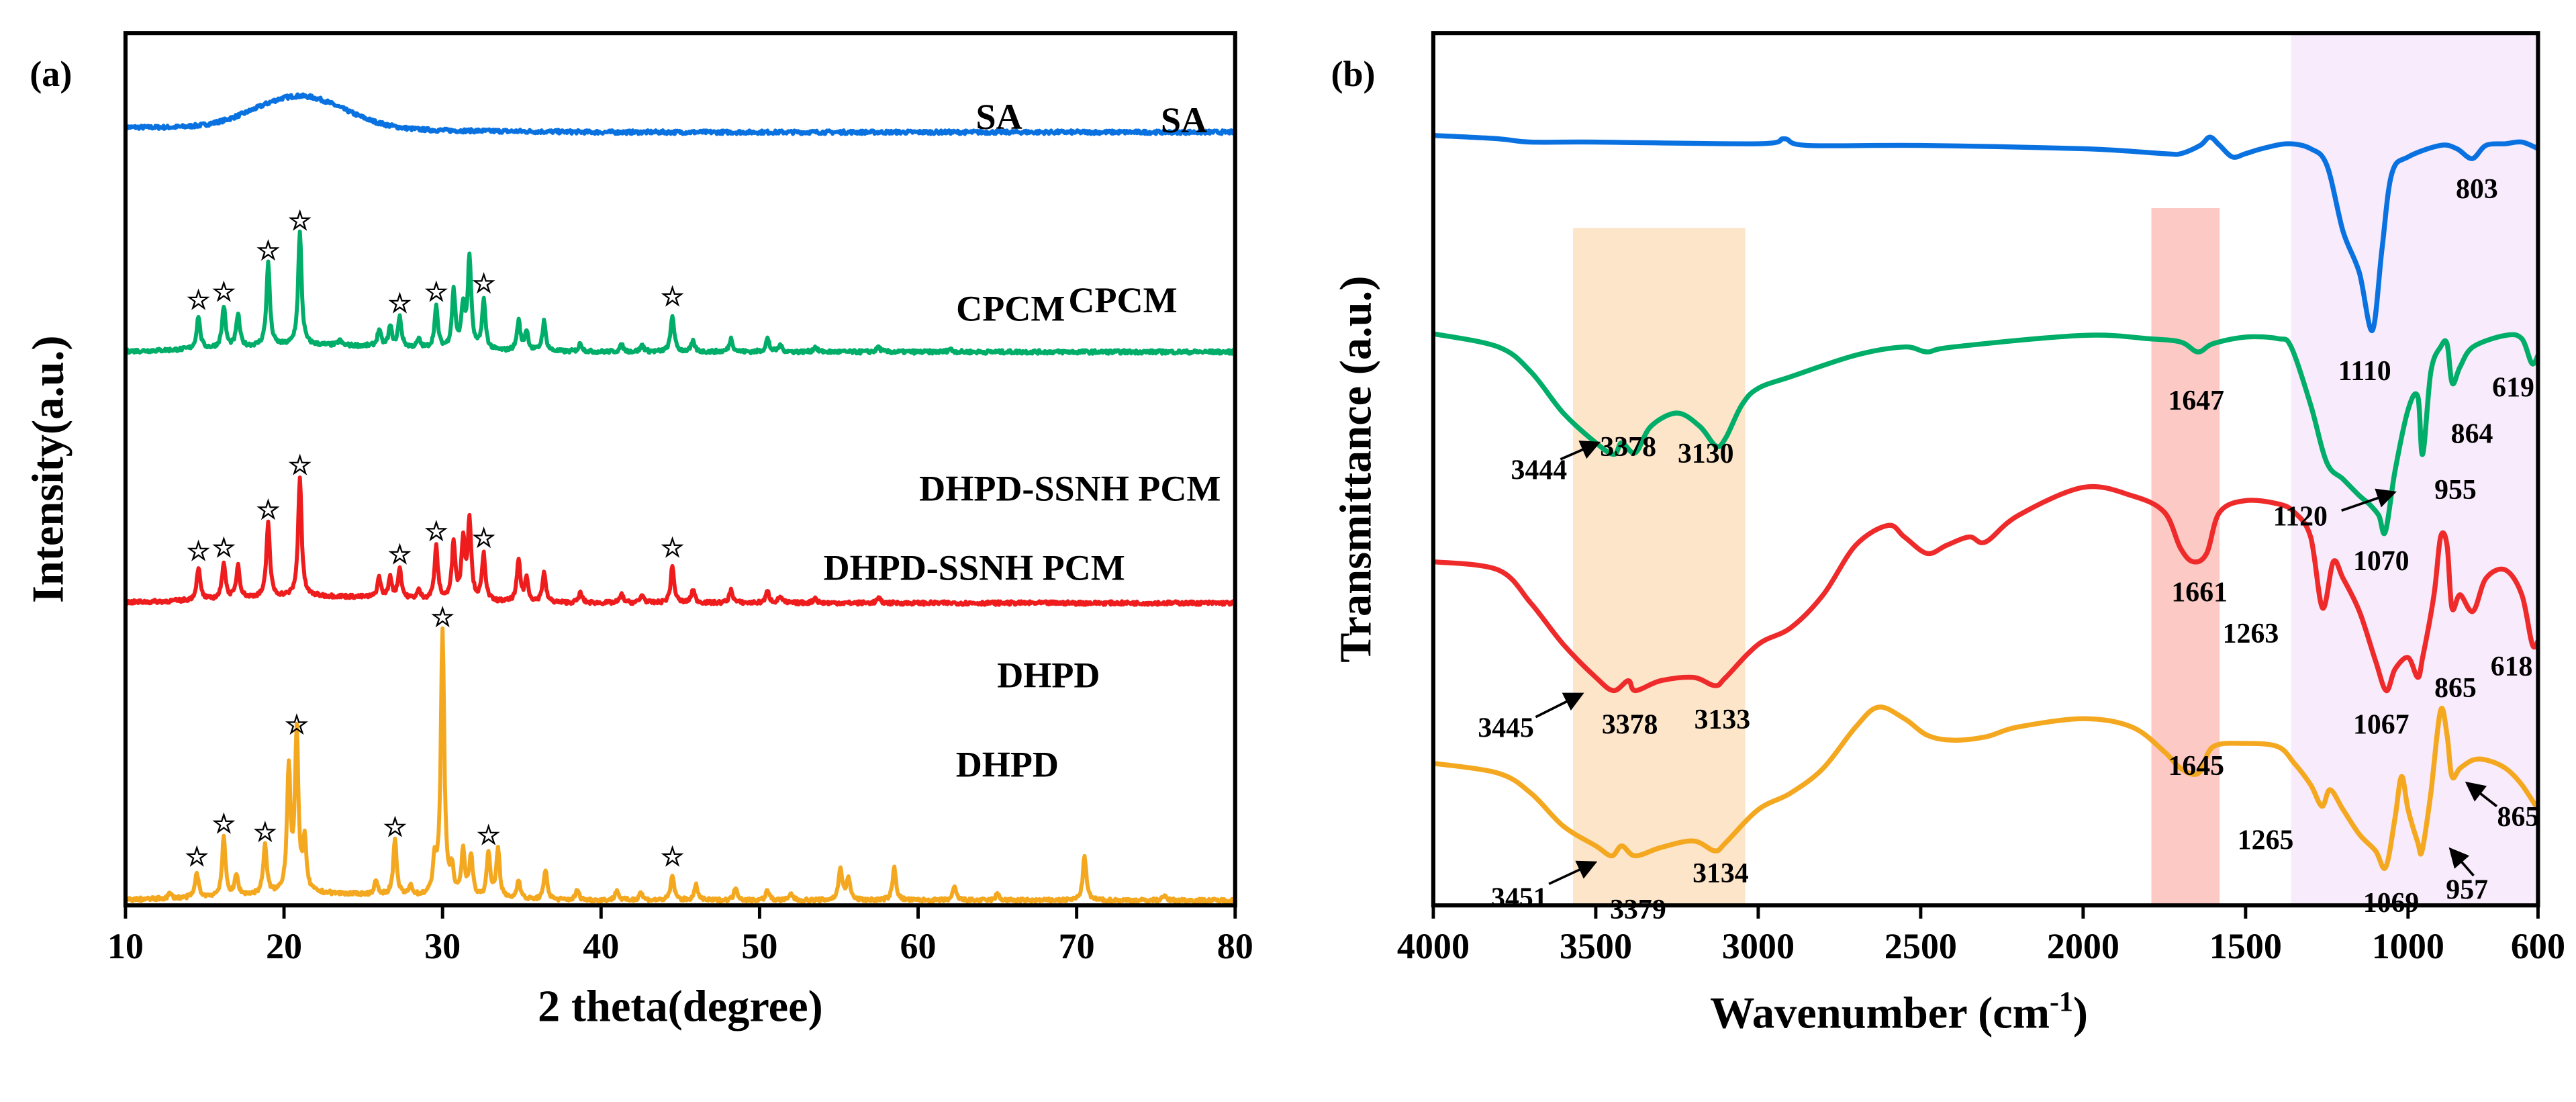 This screenshot has width=2576, height=1102. I want to click on ftir-peak-annotation: 1661, so click(2199, 593).